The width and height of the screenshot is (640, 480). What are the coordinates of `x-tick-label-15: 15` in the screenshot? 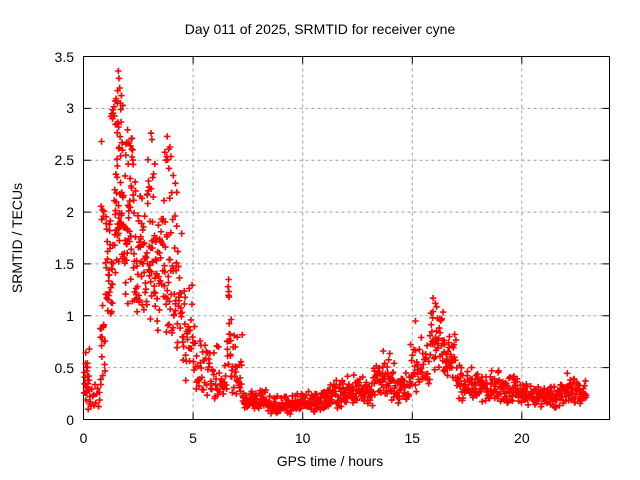 It's located at (412, 438).